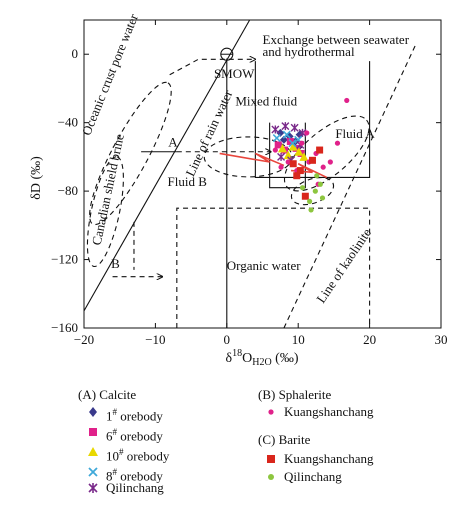 The image size is (474, 520). I want to click on barite-field, so click(312, 191).